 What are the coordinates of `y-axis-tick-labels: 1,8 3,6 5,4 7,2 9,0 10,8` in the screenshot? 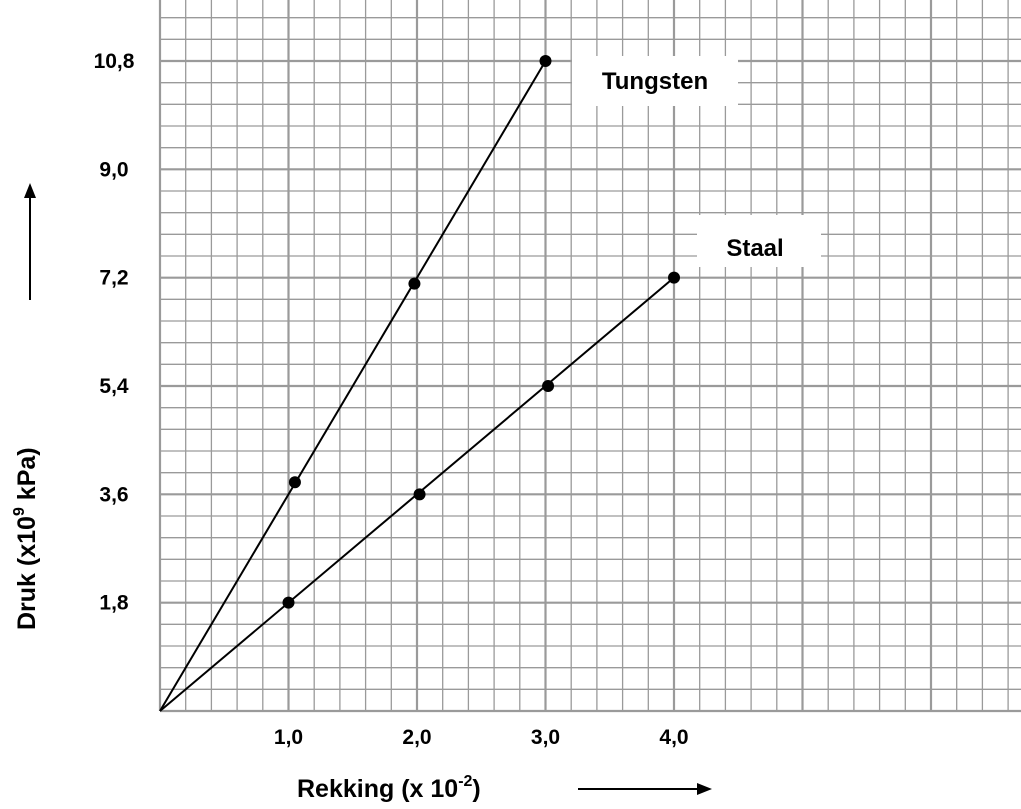 It's located at (114, 332).